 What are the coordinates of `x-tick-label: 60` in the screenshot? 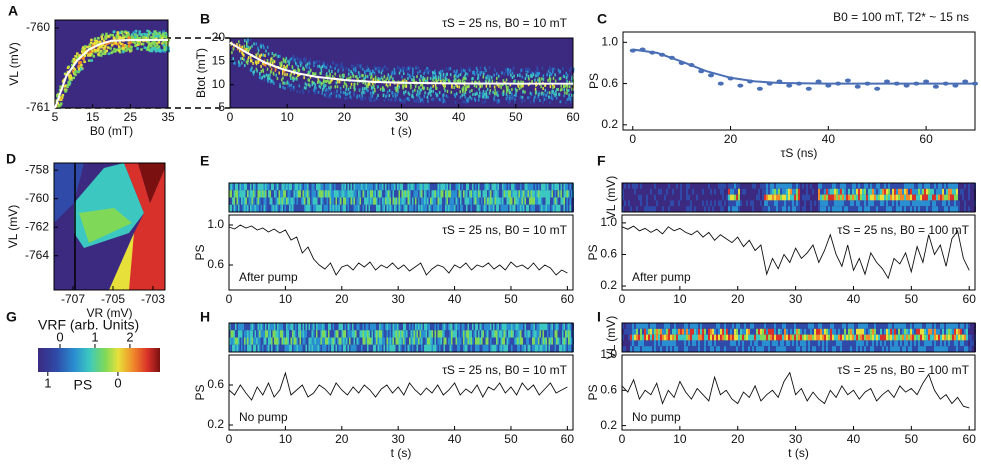 It's located at (926, 139).